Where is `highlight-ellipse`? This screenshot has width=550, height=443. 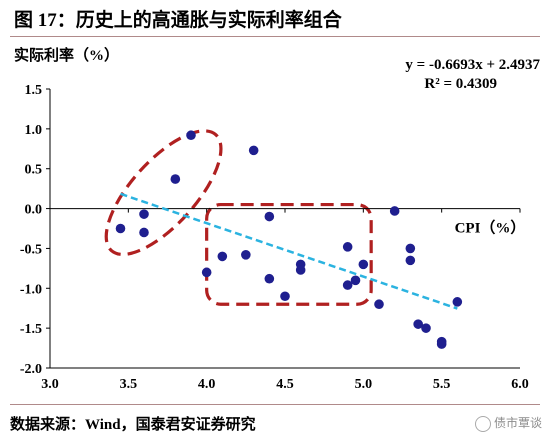 highlight-ellipse is located at coordinates (163, 193).